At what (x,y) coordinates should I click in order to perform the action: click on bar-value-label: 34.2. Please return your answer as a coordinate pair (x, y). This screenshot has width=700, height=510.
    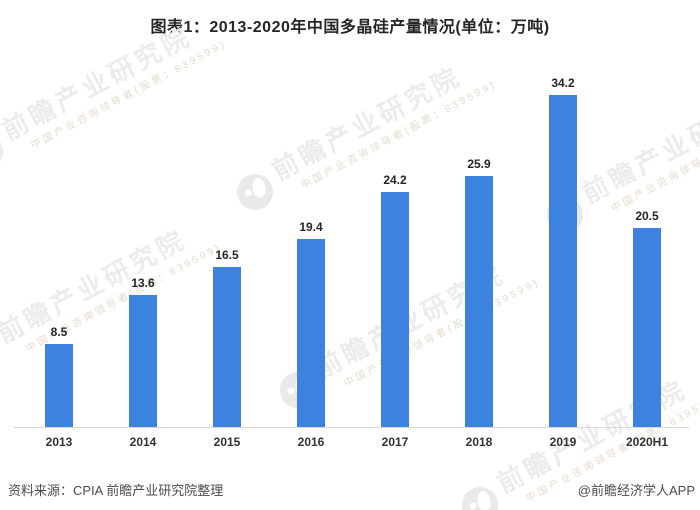
    Looking at the image, I should click on (563, 83).